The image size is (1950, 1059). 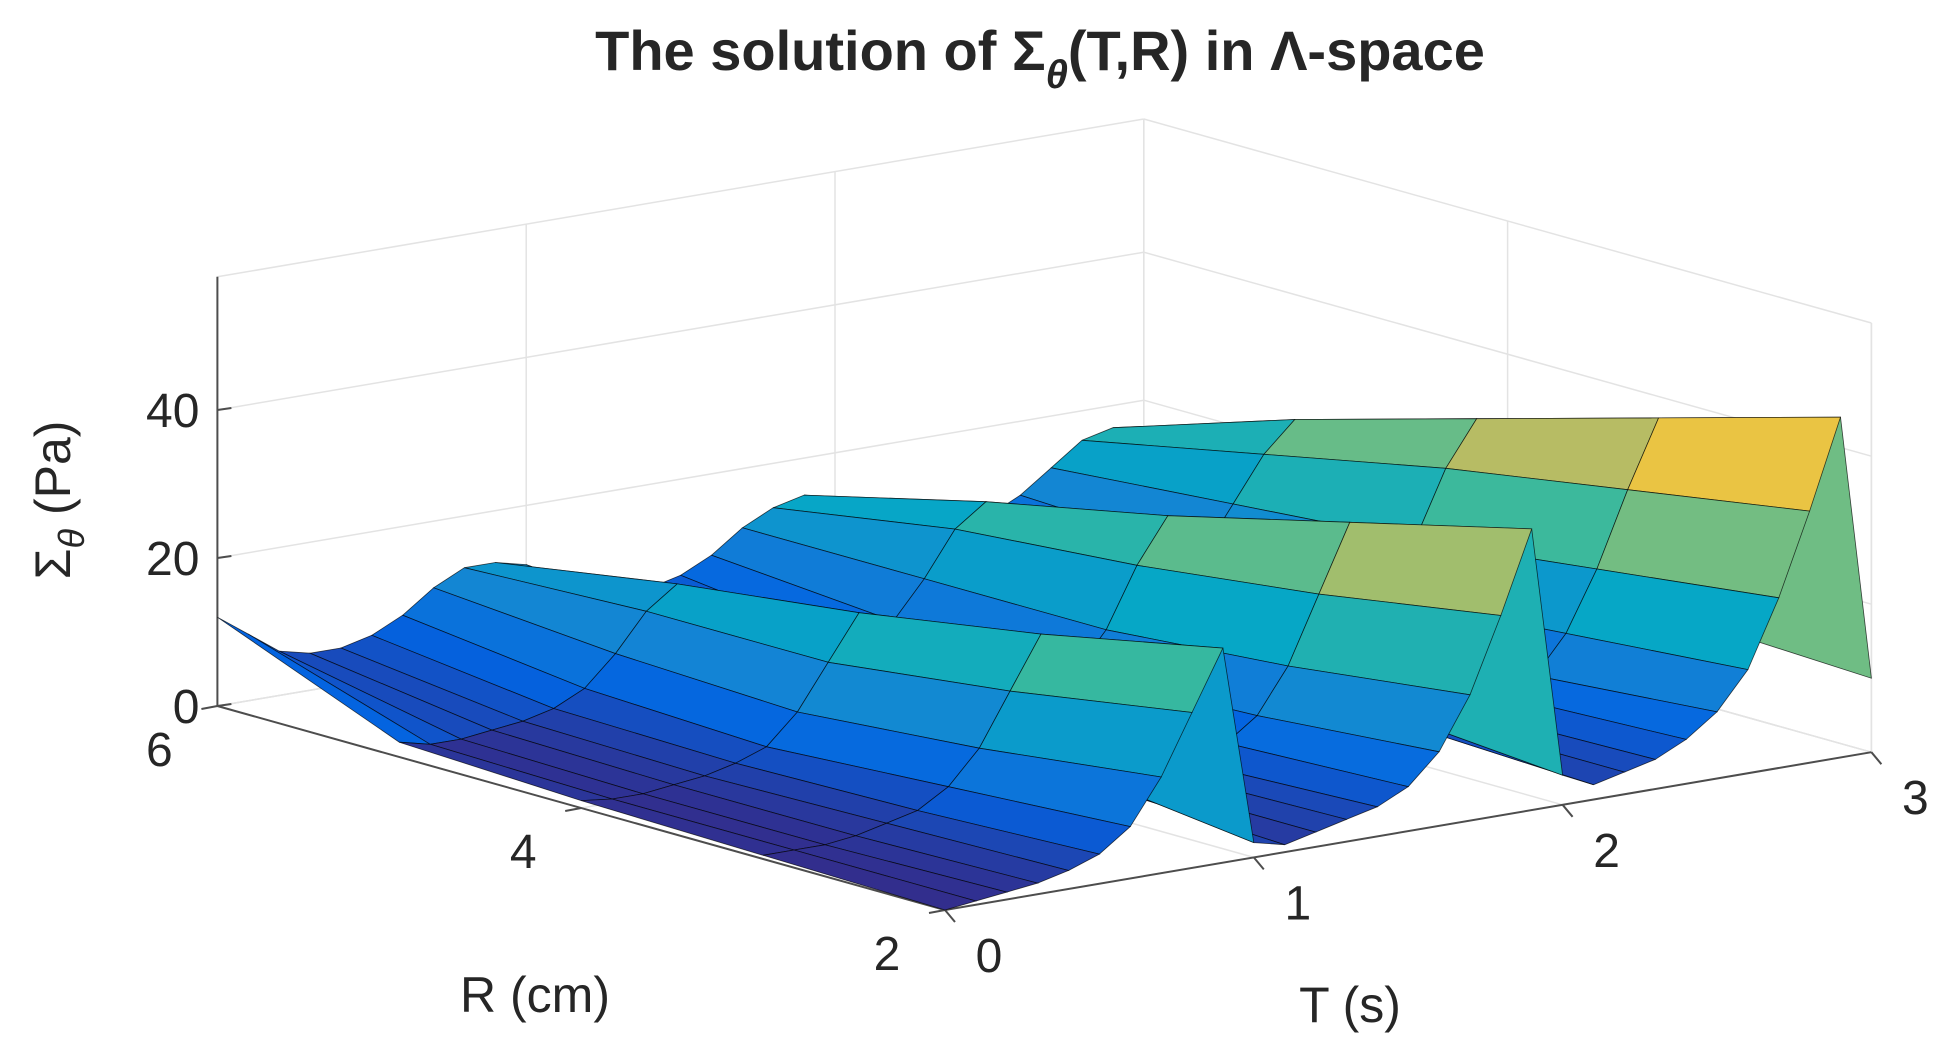 What do you see at coordinates (820, 50) in the screenshot?
I see `title-part: The solution of Σ` at bounding box center [820, 50].